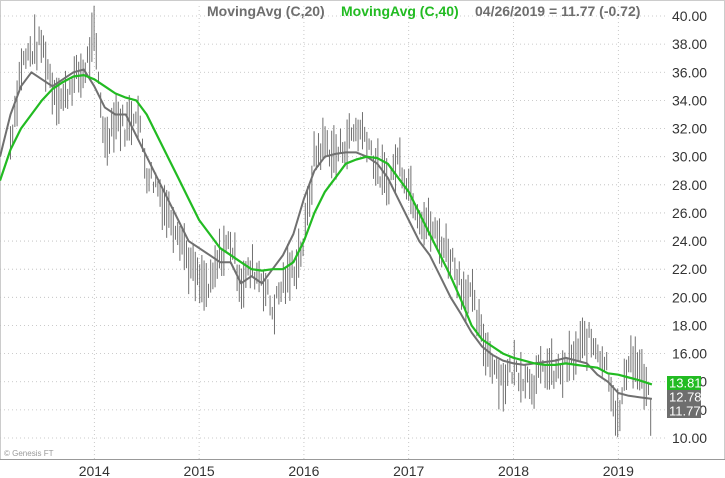 This screenshot has height=478, width=725. I want to click on y-tick-label: 40.00, so click(689, 16).